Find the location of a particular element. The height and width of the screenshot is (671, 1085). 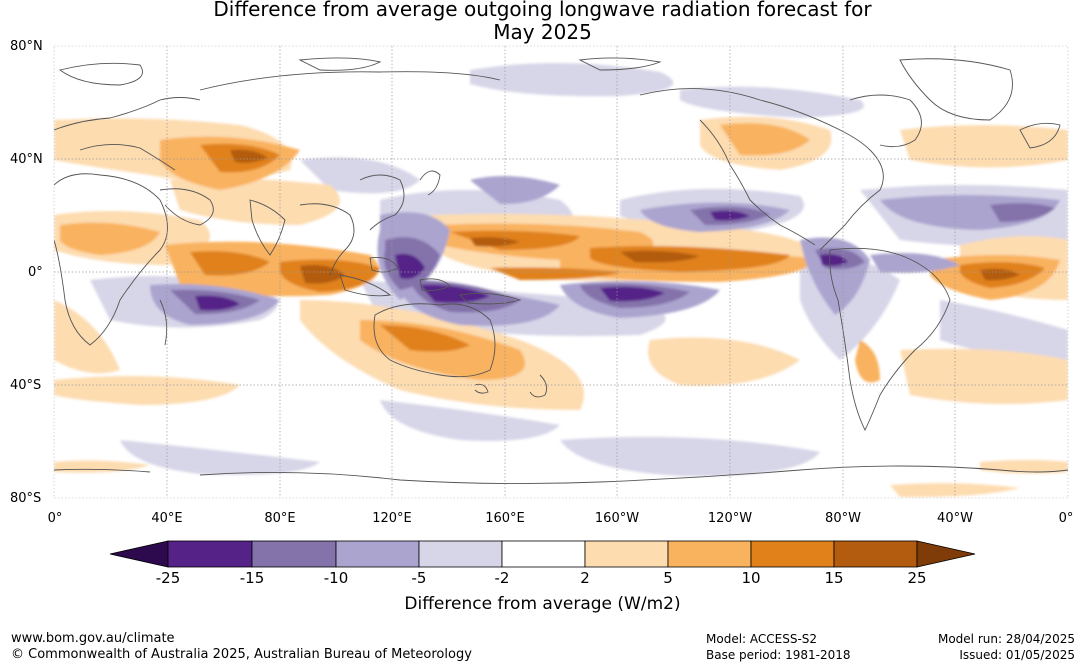

lat-label: 40°S is located at coordinates (26, 385).